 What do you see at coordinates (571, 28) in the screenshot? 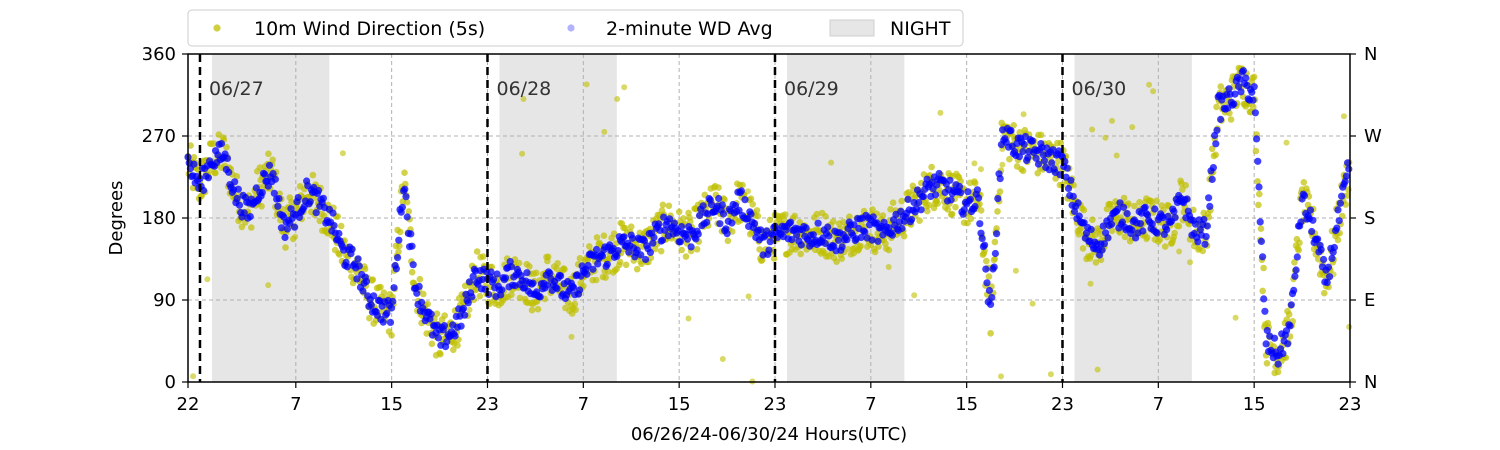
I see `legend-marker` at bounding box center [571, 28].